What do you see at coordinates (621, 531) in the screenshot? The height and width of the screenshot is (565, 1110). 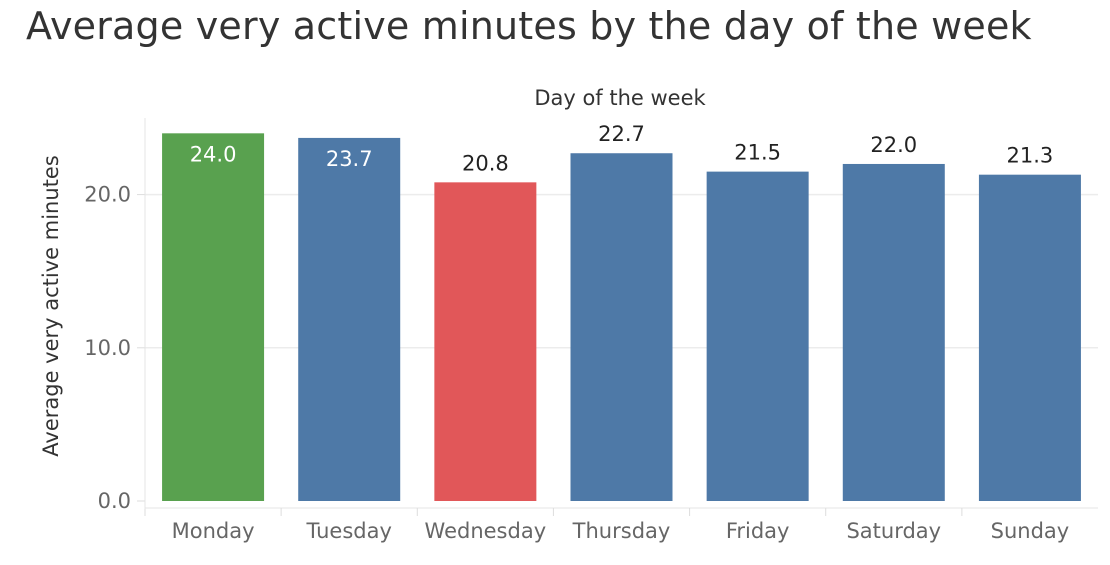 I see `x-tick-label: Thursday` at bounding box center [621, 531].